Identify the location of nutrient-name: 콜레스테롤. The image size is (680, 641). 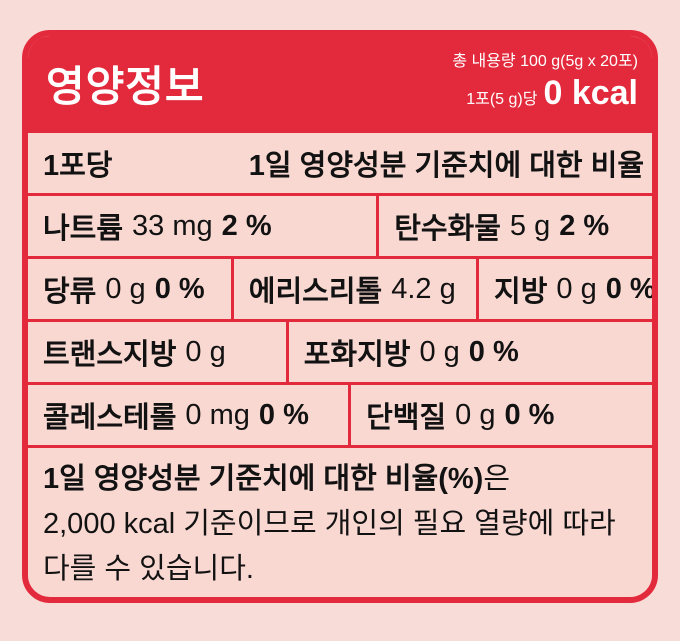
(110, 418).